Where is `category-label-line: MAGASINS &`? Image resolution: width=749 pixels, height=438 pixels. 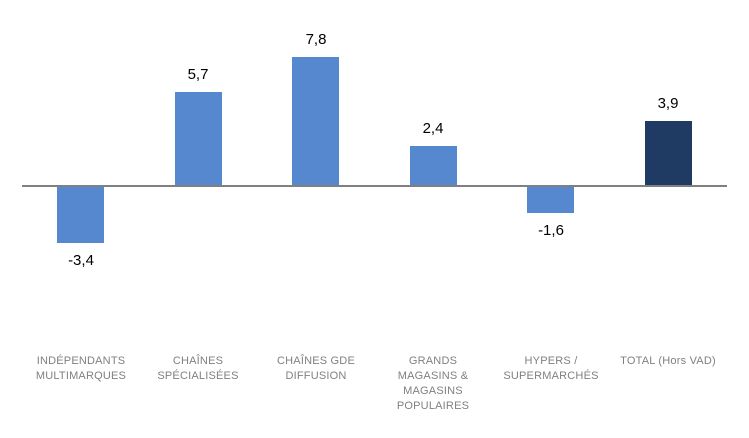 category-label-line: MAGASINS & is located at coordinates (433, 376).